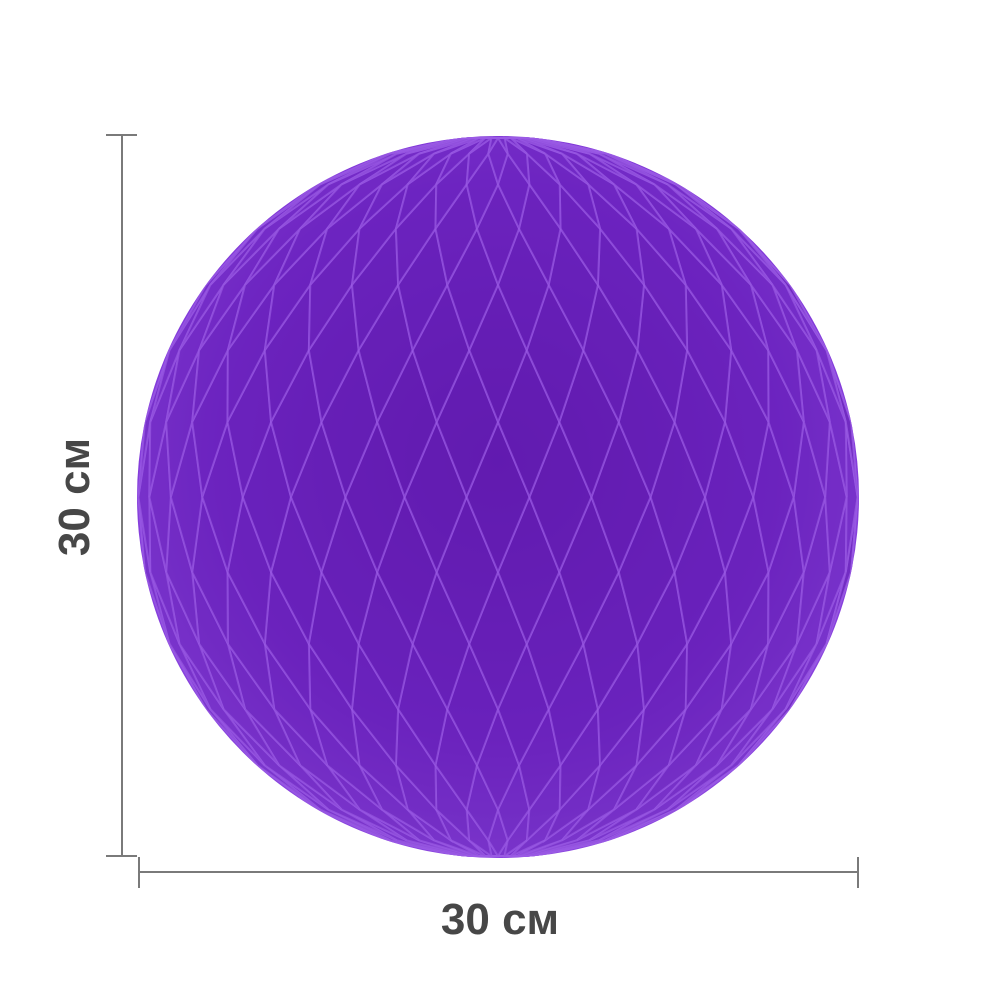 This screenshot has height=1000, width=1000. Describe the element at coordinates (535, 145) in the screenshot. I see `honeycomb-cell` at that location.